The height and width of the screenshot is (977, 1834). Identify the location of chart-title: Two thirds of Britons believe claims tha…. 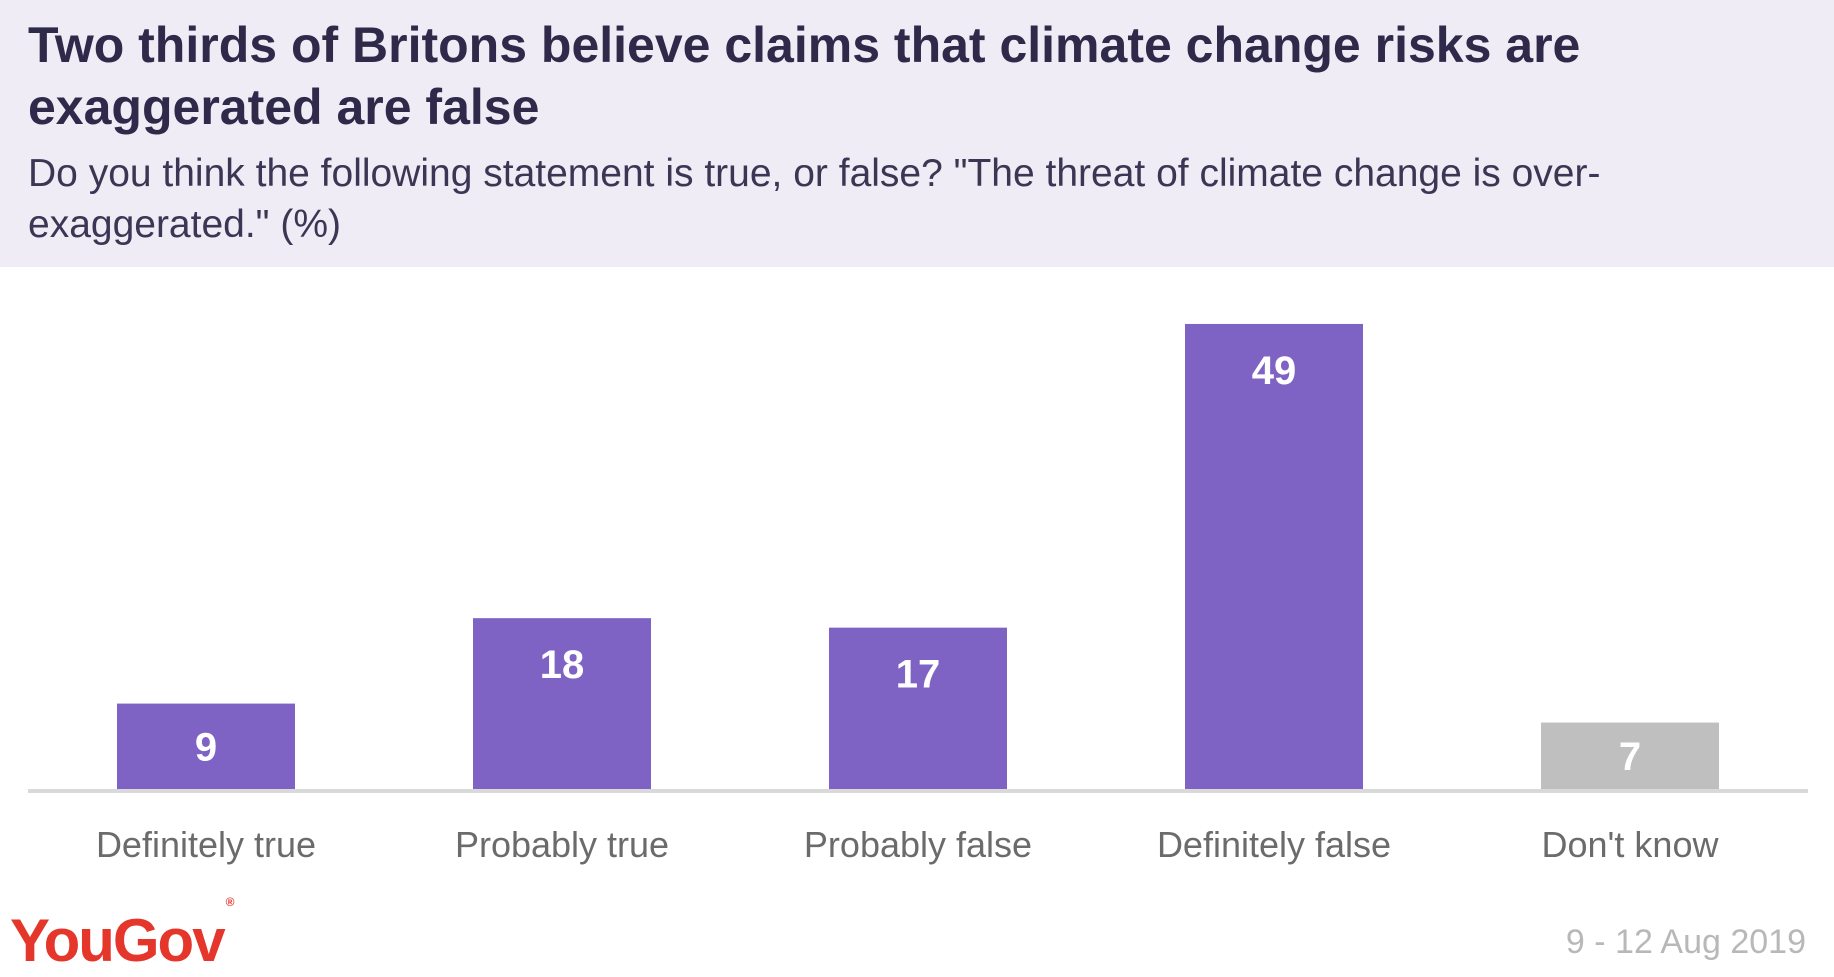
(804, 76).